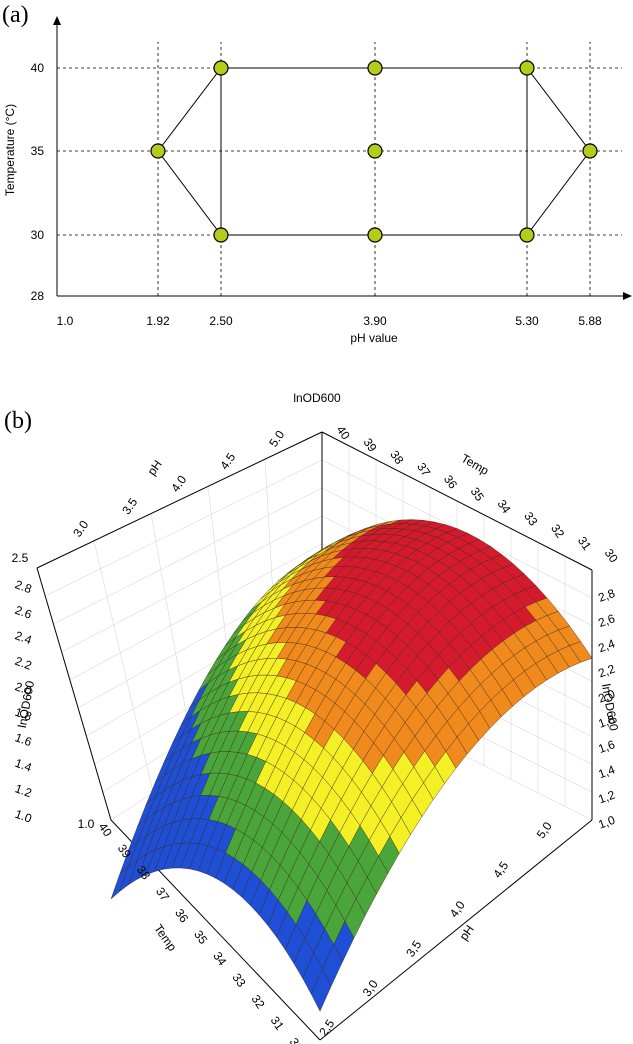 Image resolution: width=633 pixels, height=1044 pixels. Describe the element at coordinates (606, 746) in the screenshot. I see `z-tick-label-right: 1,6` at that location.